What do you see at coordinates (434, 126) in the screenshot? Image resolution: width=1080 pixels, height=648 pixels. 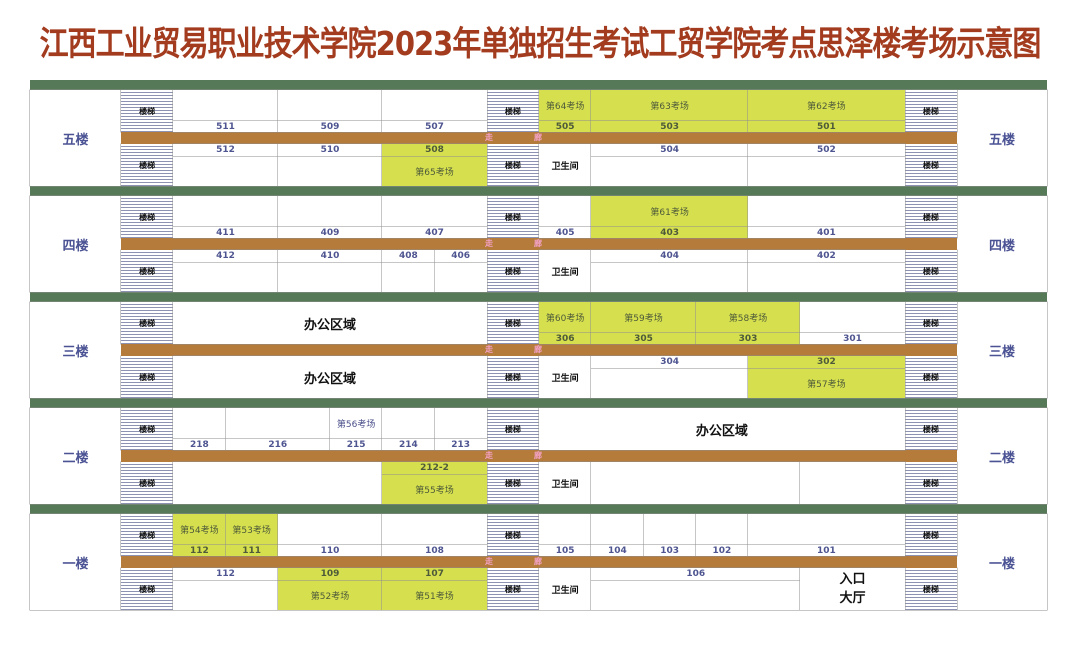 I see `room-number: 507` at bounding box center [434, 126].